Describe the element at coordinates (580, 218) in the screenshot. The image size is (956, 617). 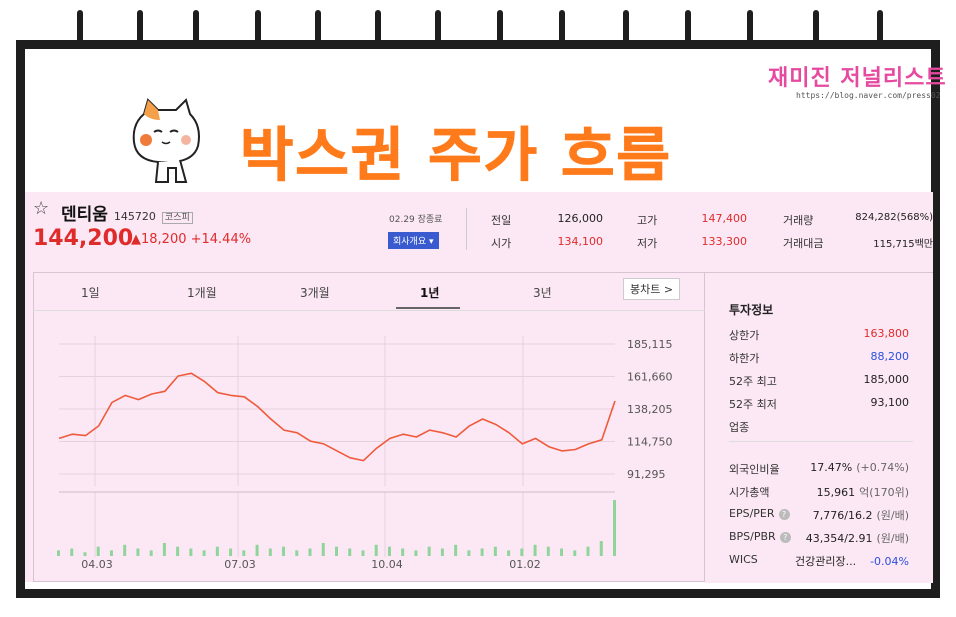
I see `prev-close-value: 126,000` at that location.